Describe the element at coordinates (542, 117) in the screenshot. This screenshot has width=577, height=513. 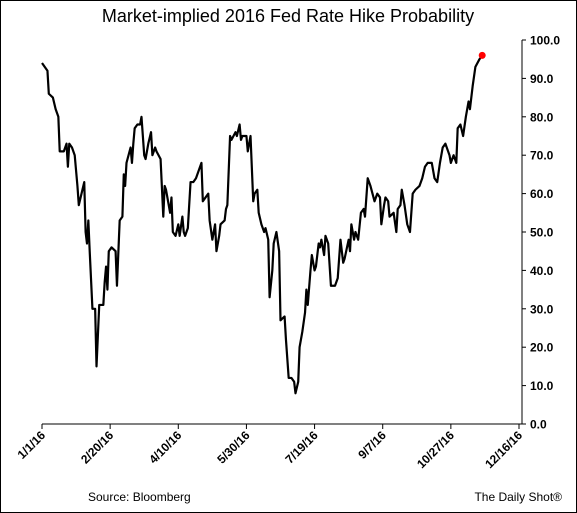
I see `y-tick-label: 80.0` at that location.